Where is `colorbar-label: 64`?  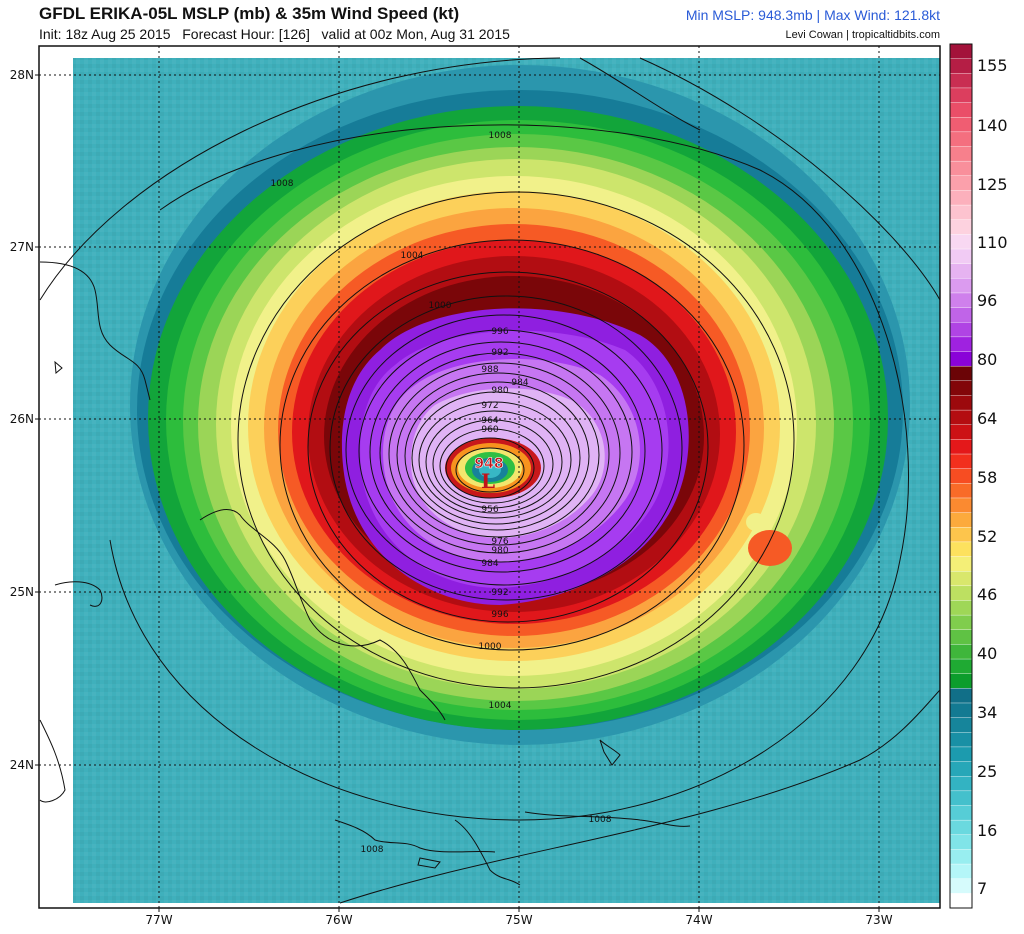 colorbar-label: 64 is located at coordinates (987, 418).